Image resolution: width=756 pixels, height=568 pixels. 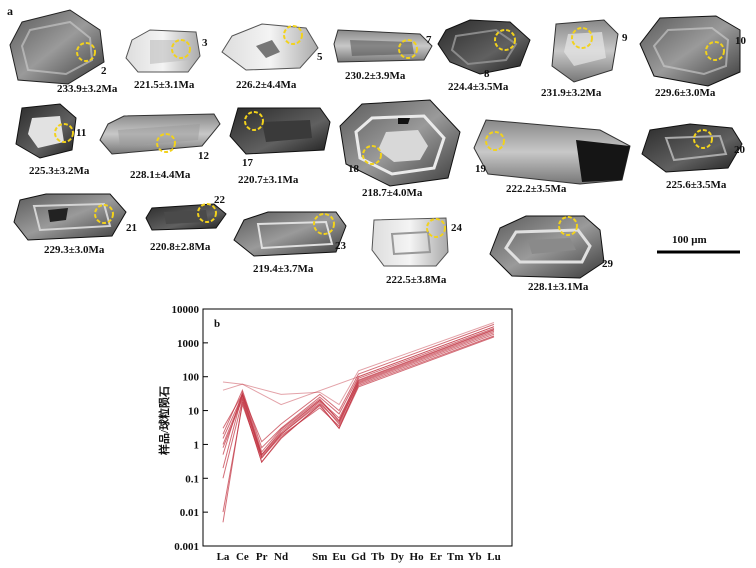 What do you see at coordinates (417, 557) in the screenshot?
I see `x-tick-label: Ho` at bounding box center [417, 557].